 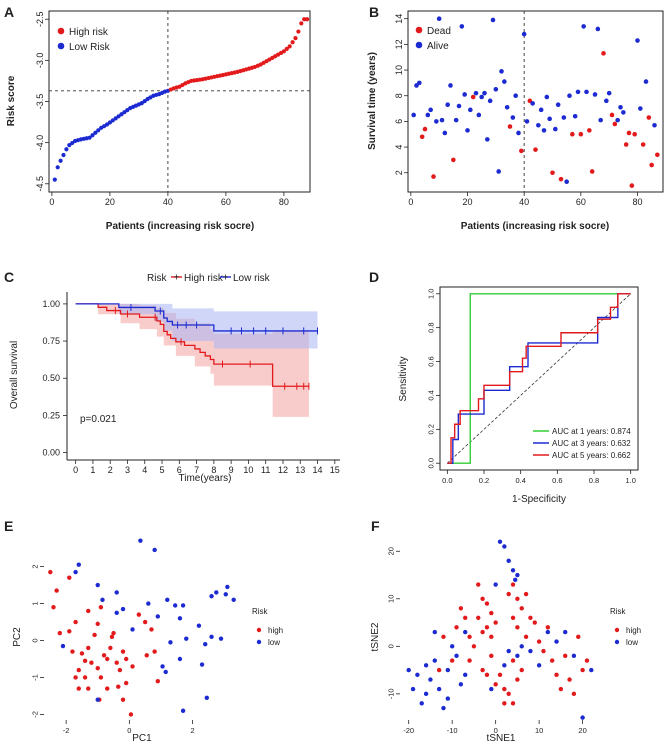 What do you see at coordinates (267, 627) in the screenshot?
I see `panel-e-legend: Risk high low` at bounding box center [267, 627].